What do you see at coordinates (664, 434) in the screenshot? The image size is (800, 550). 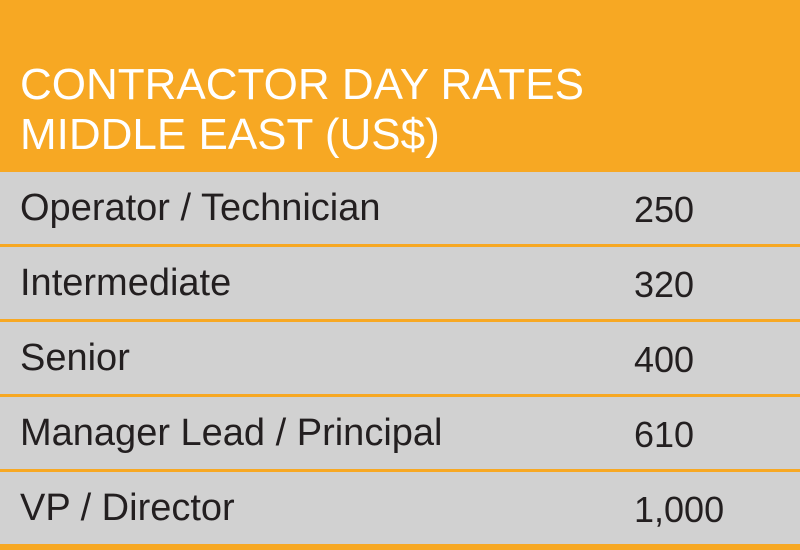 I see `rate-value: 610` at bounding box center [664, 434].